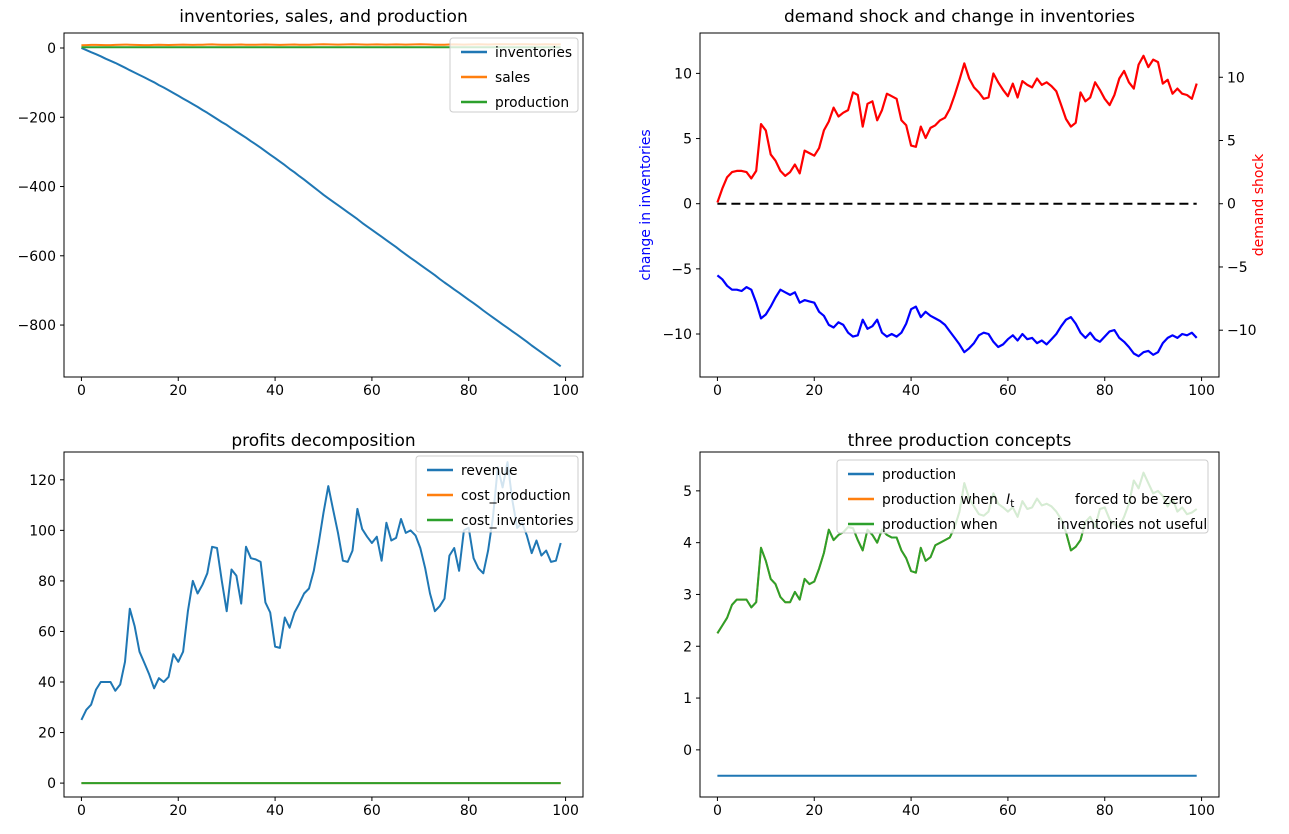 This screenshot has width=1289, height=834. I want to click on tick-label: 1, so click(687, 699).